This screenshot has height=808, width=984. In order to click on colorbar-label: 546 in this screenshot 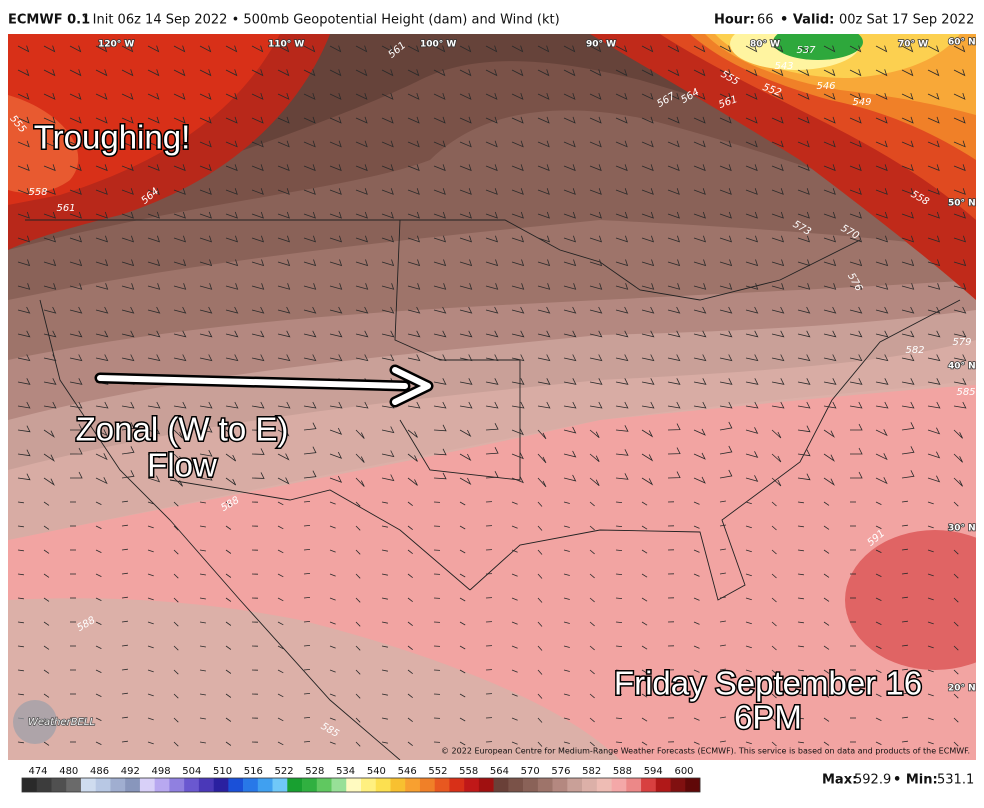, I will do `click(407, 771)`.